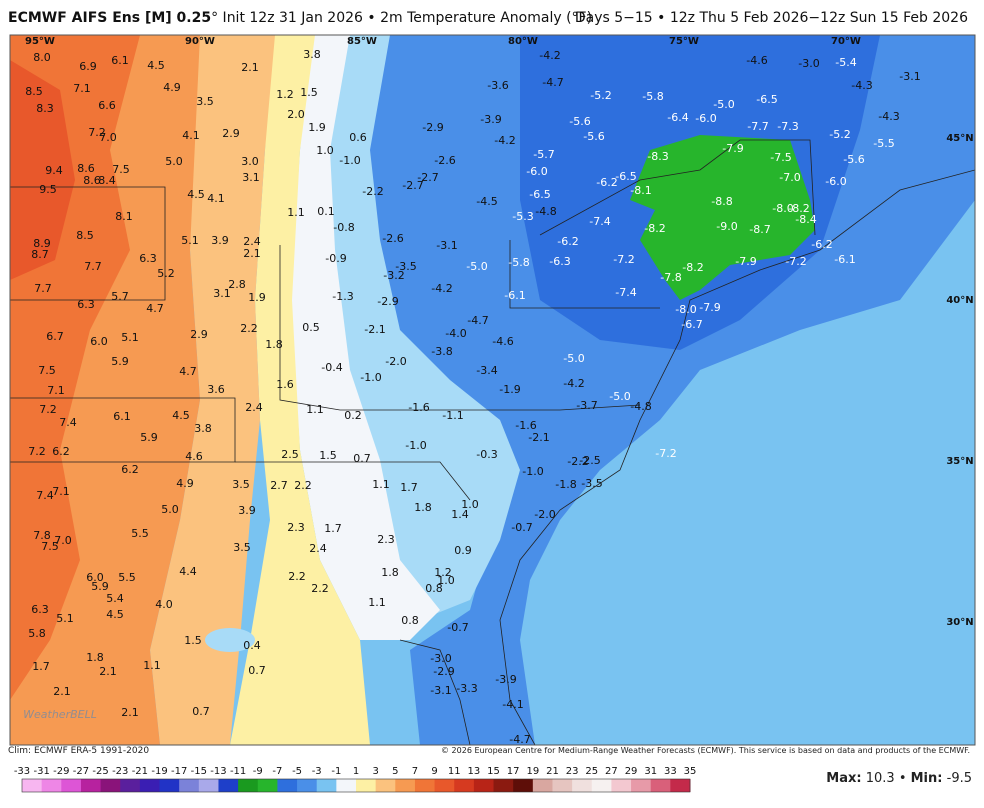 The width and height of the screenshot is (984, 808). What do you see at coordinates (599, 221) in the screenshot?
I see `anomaly-label: -7.4` at bounding box center [599, 221].